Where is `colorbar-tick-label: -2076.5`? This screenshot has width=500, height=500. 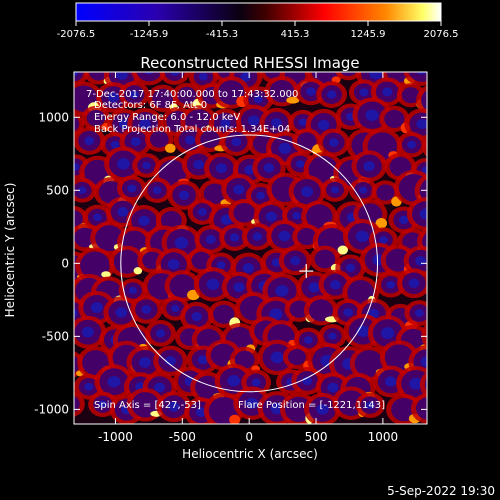
colorbar-tick-label: -2076.5 is located at coordinates (76, 34).